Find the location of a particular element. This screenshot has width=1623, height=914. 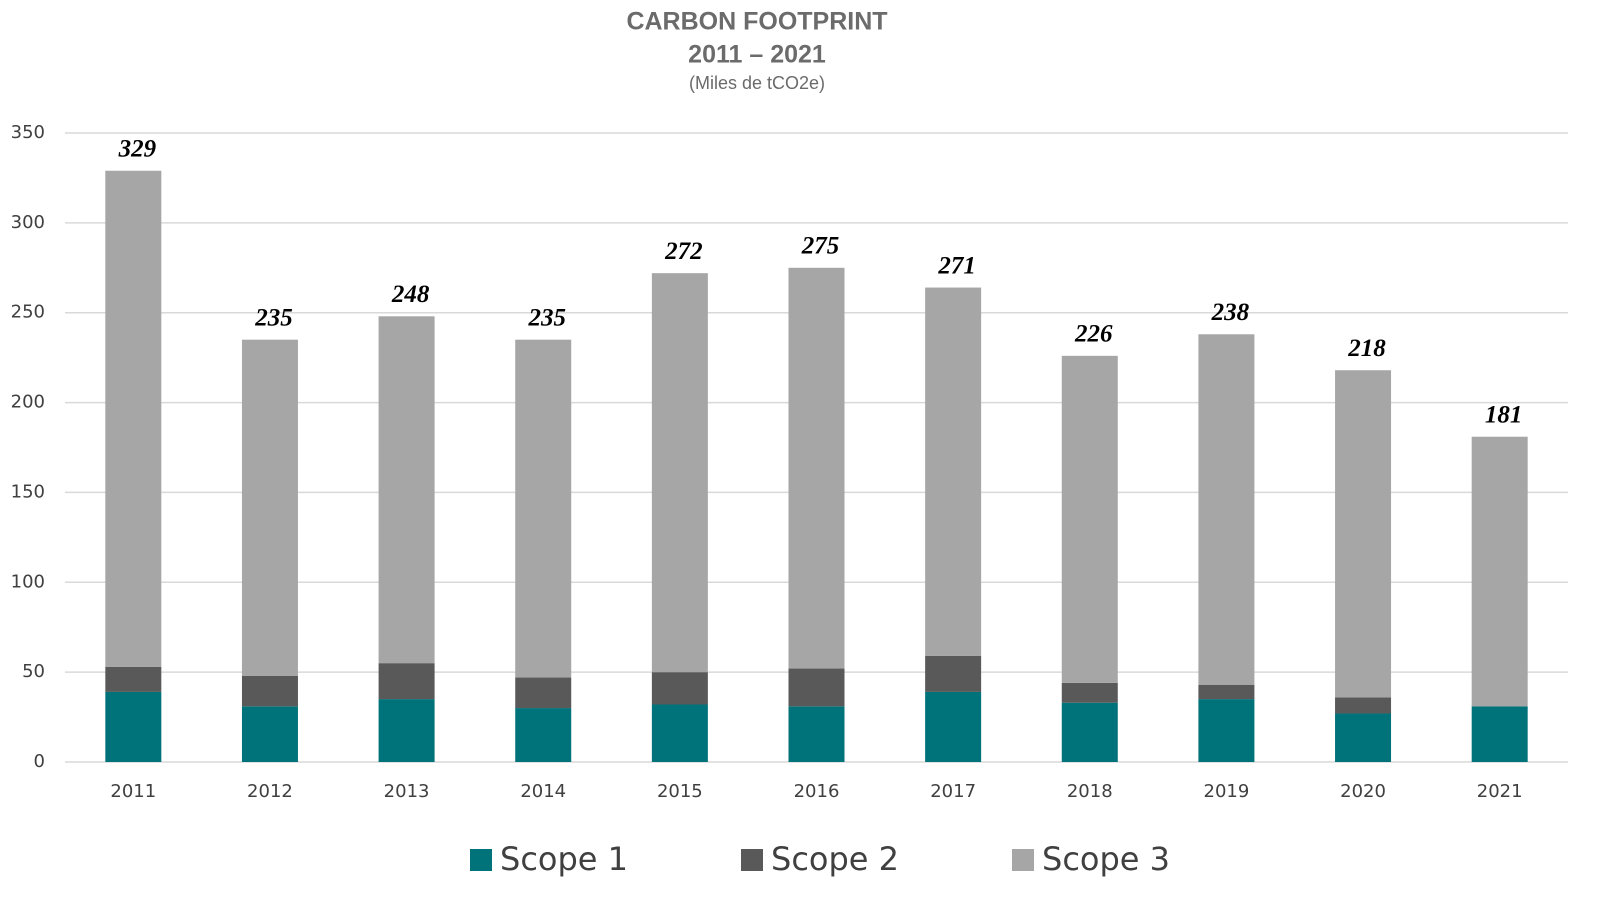

legend-label: Scope 1 is located at coordinates (564, 859).